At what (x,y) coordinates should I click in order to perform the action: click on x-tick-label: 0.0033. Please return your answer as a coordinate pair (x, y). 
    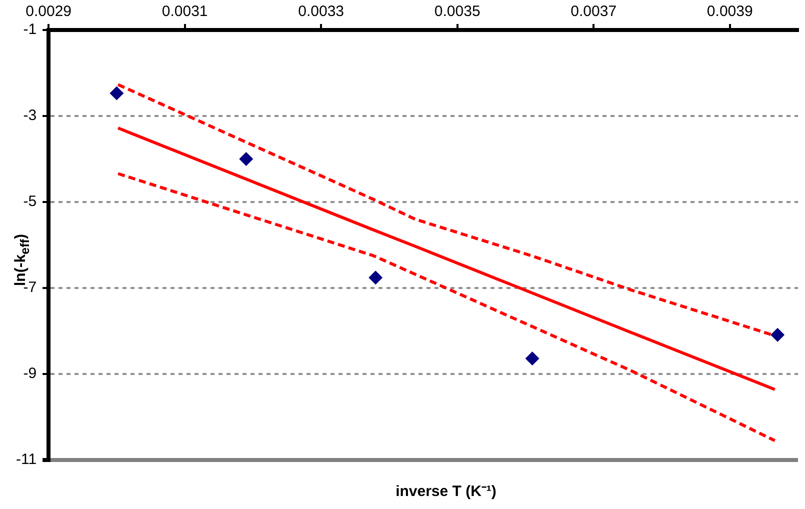
    Looking at the image, I should click on (321, 11).